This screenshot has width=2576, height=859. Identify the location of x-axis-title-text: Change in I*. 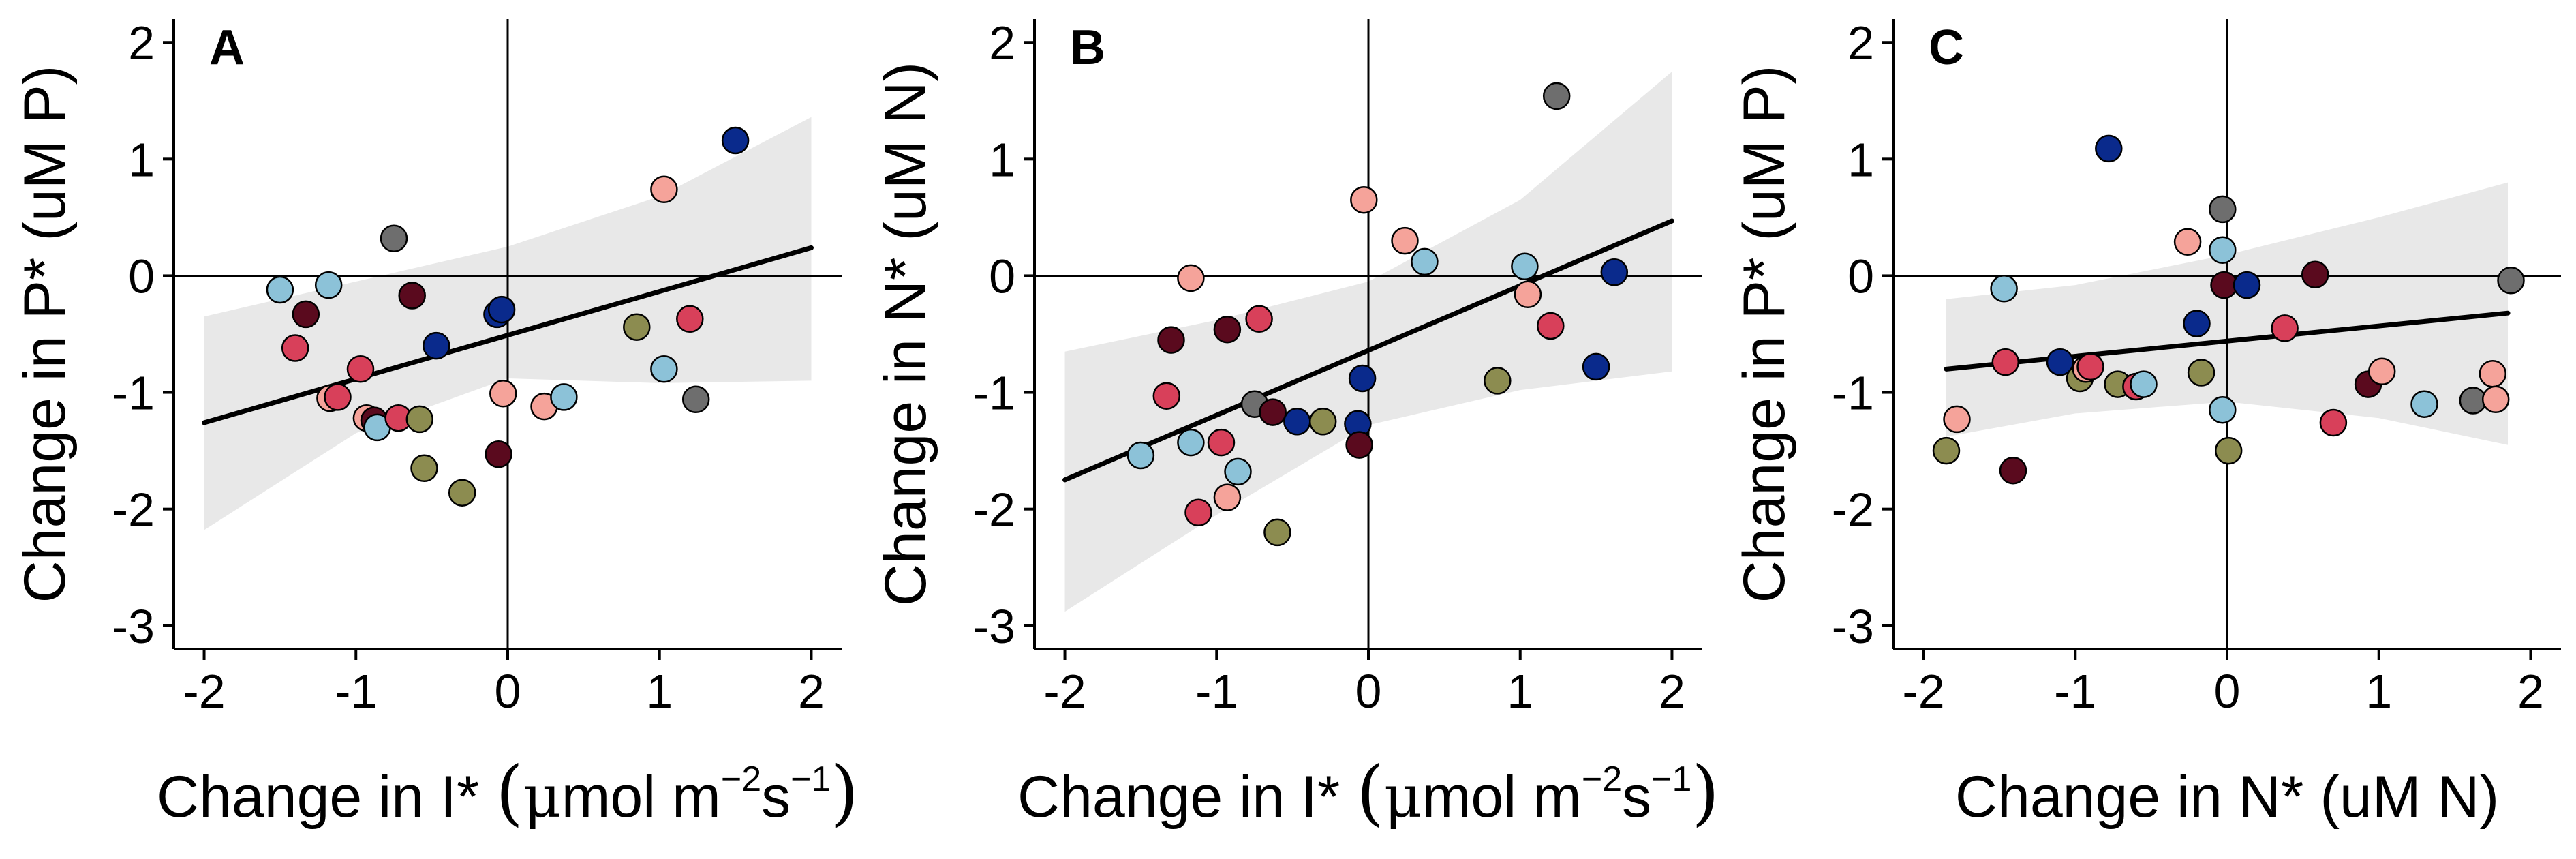
(326, 797).